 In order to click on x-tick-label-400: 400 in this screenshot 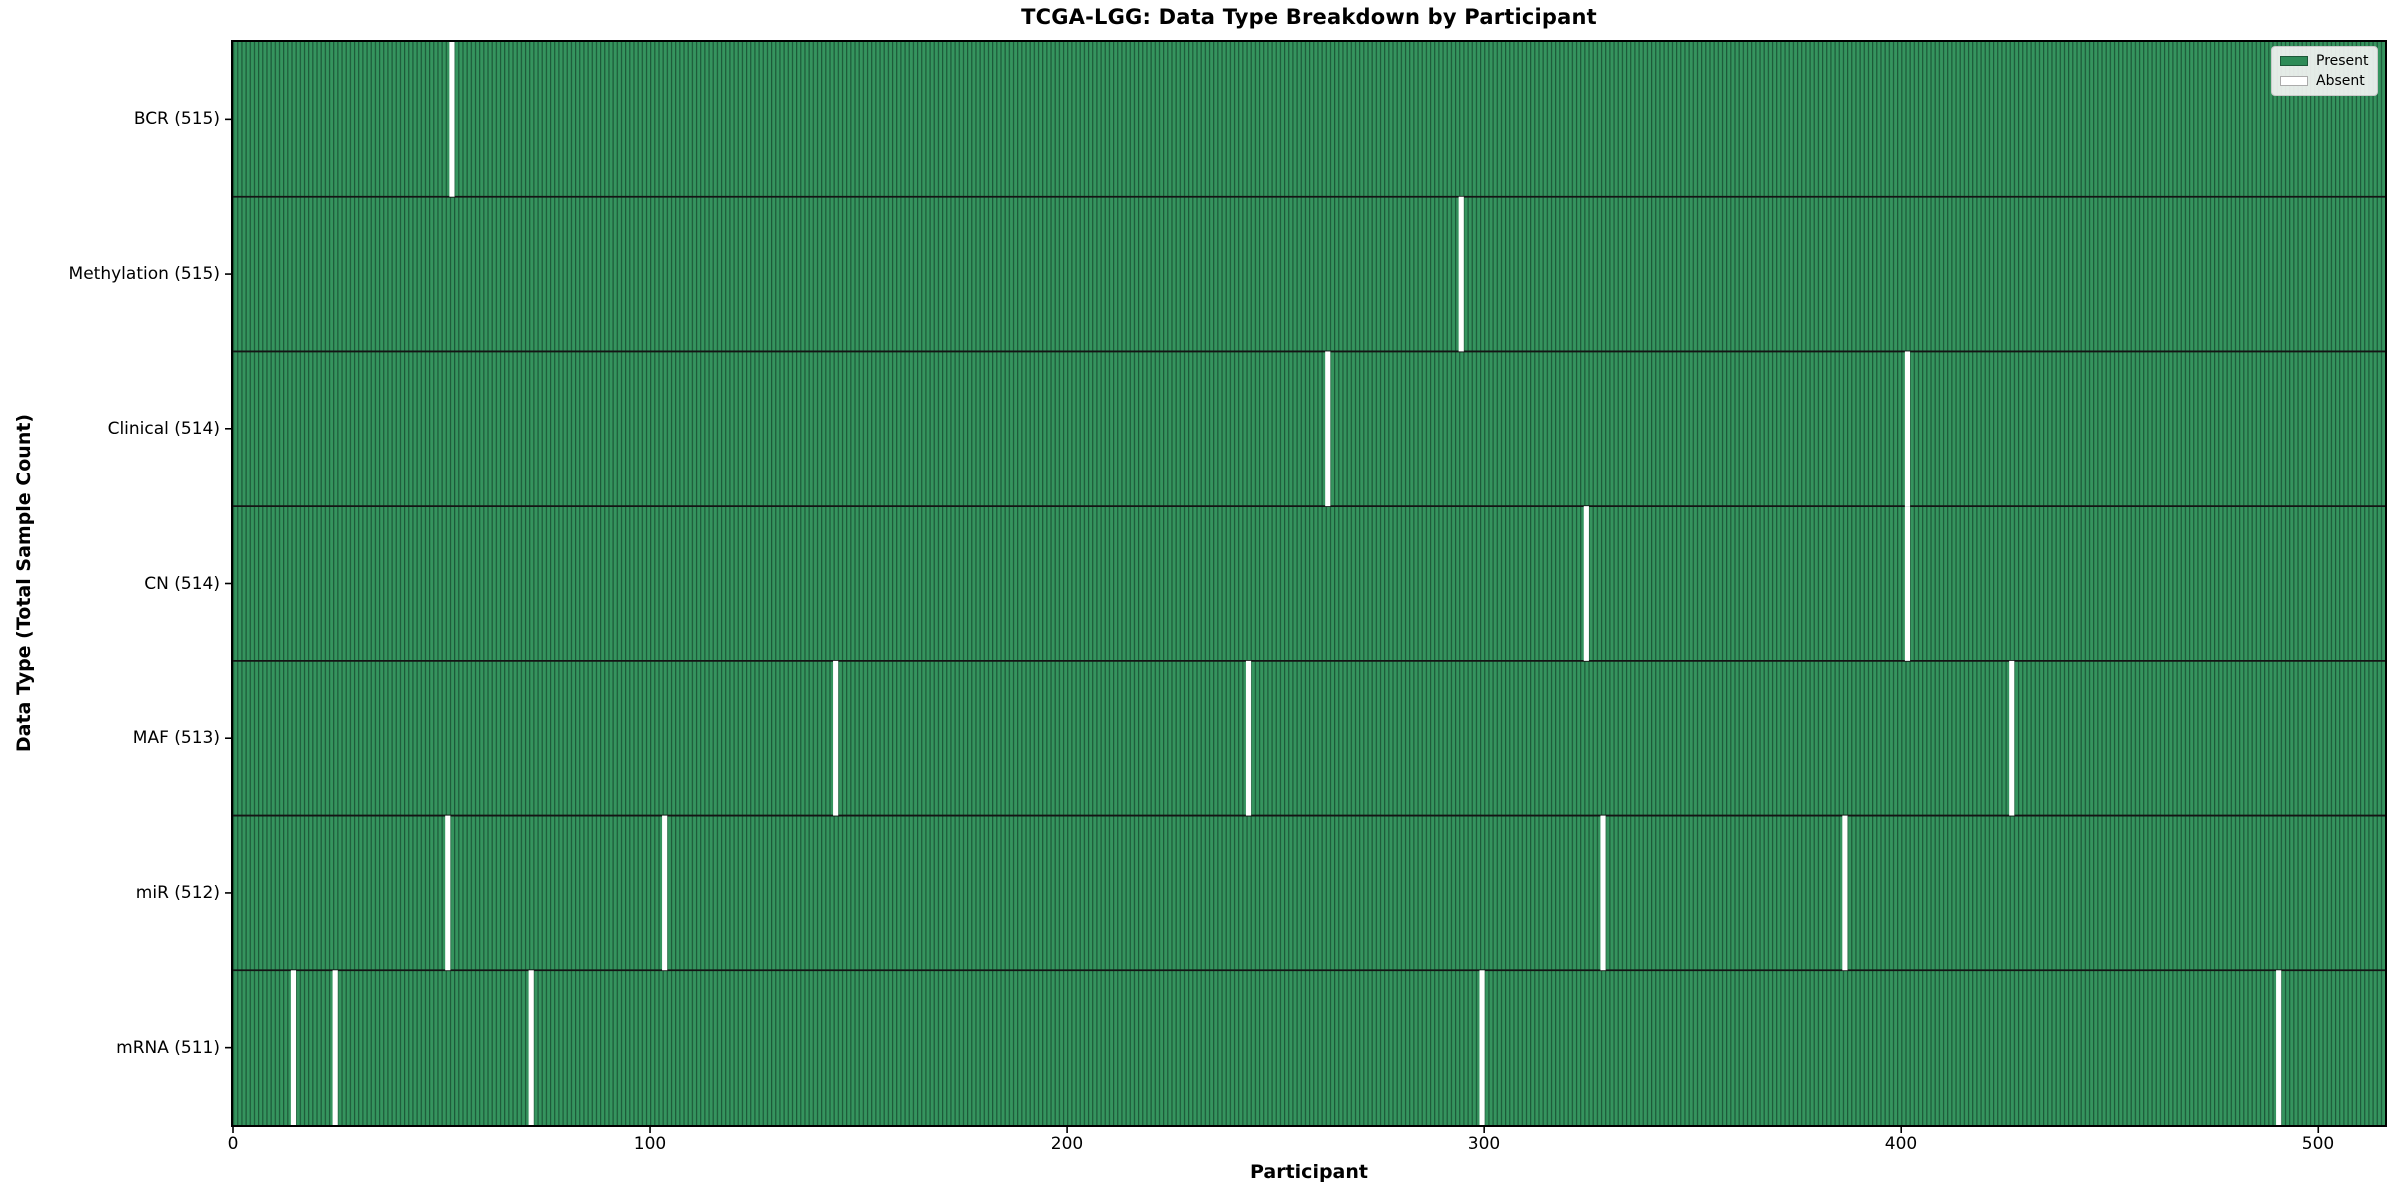, I will do `click(1901, 1144)`.